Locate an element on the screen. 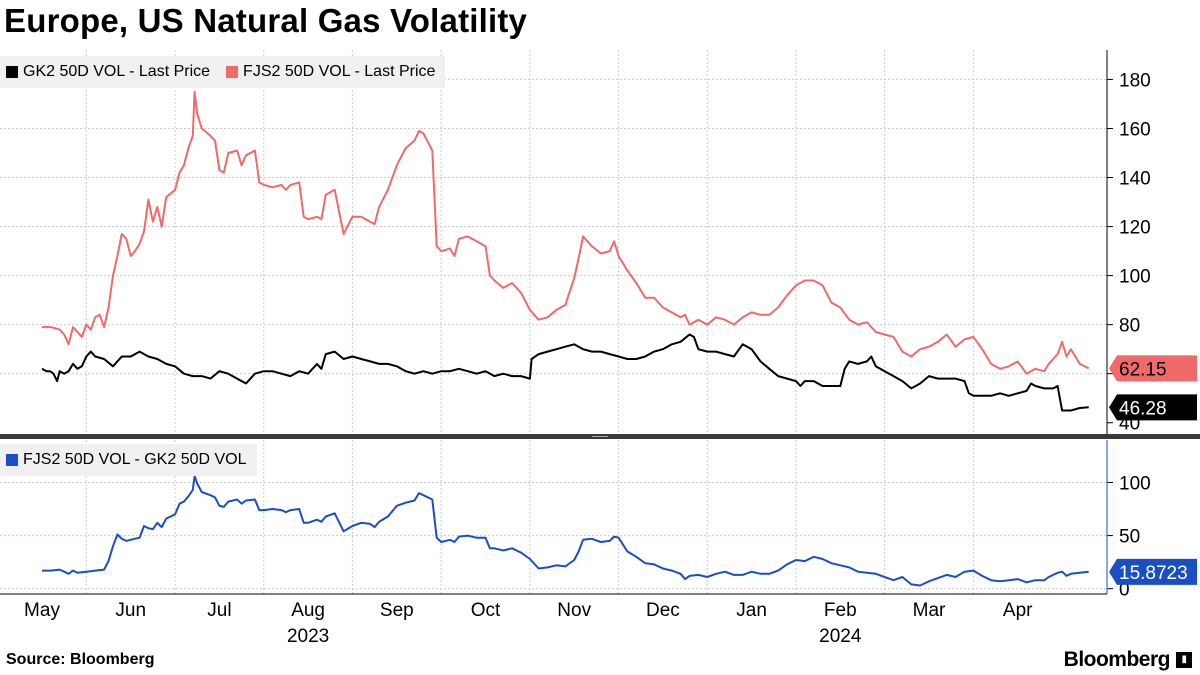 This screenshot has height=675, width=1200. value-labels: 62.15 46.28 15.8723 is located at coordinates (1153, 470).